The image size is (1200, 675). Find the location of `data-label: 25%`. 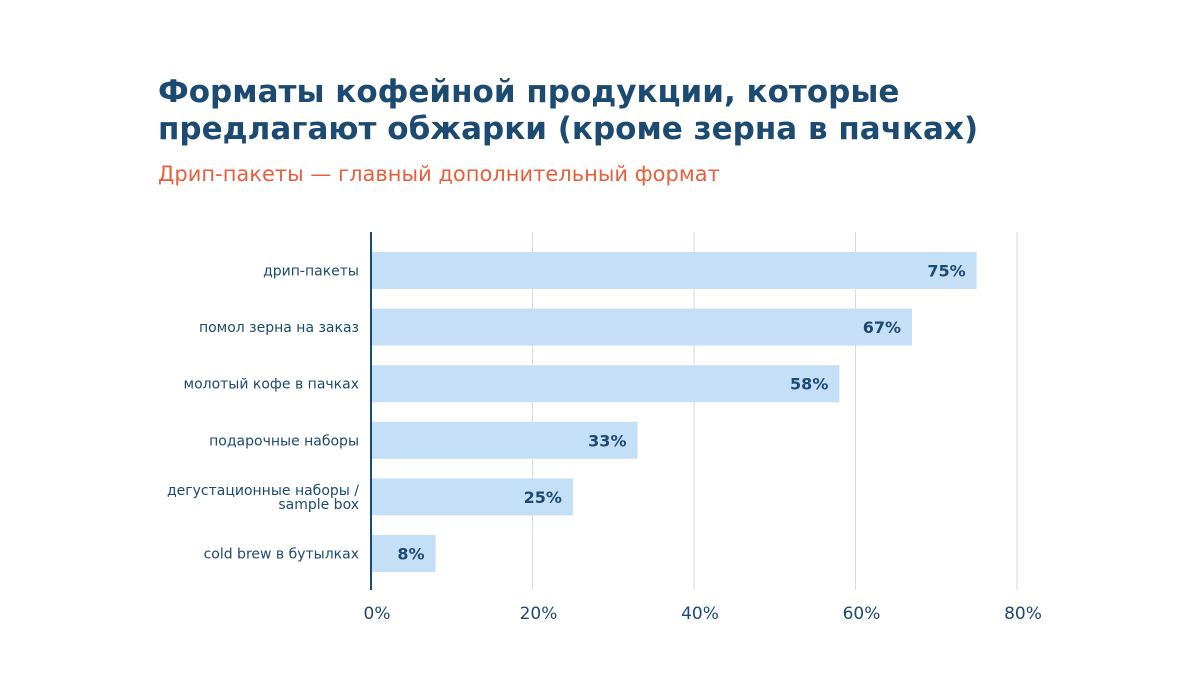

data-label: 25% is located at coordinates (543, 497).